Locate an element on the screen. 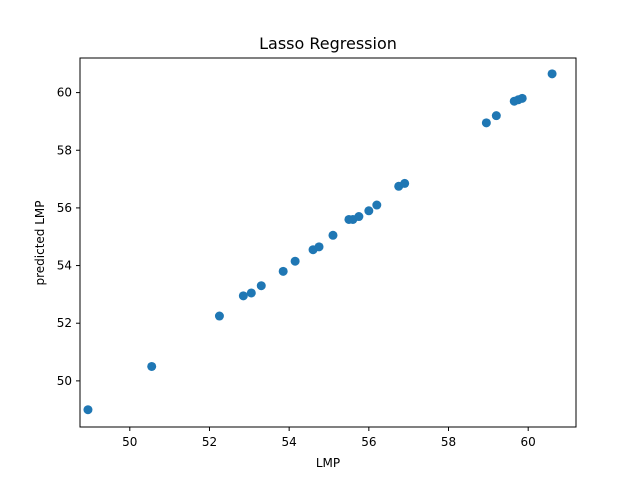 The image size is (640, 484). x-tick-label-1: 52 is located at coordinates (209, 442).